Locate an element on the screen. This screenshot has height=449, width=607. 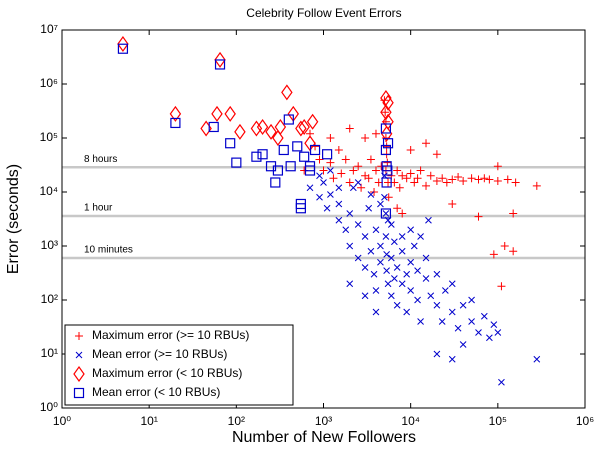
legend-label: Maximum error (>= 10 RBUs) is located at coordinates (170, 335).